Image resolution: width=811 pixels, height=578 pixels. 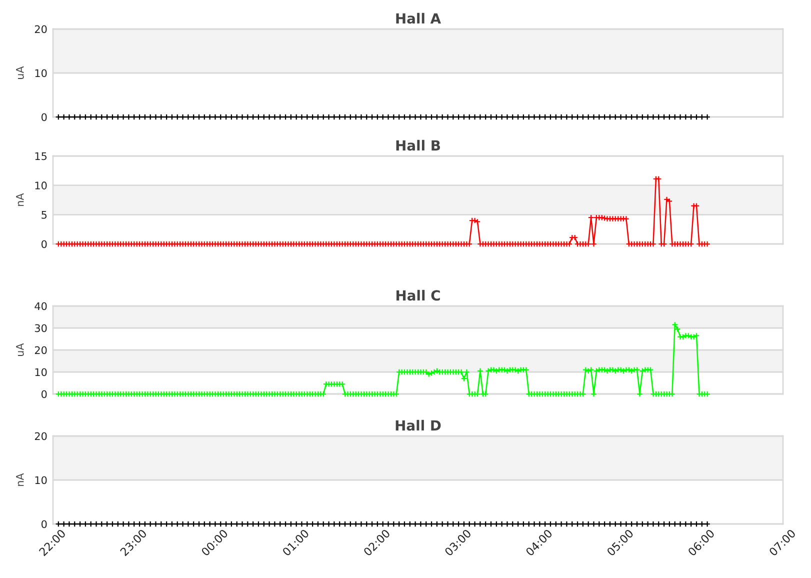 What do you see at coordinates (418, 425) in the screenshot?
I see `chart-title: Hall D` at bounding box center [418, 425].